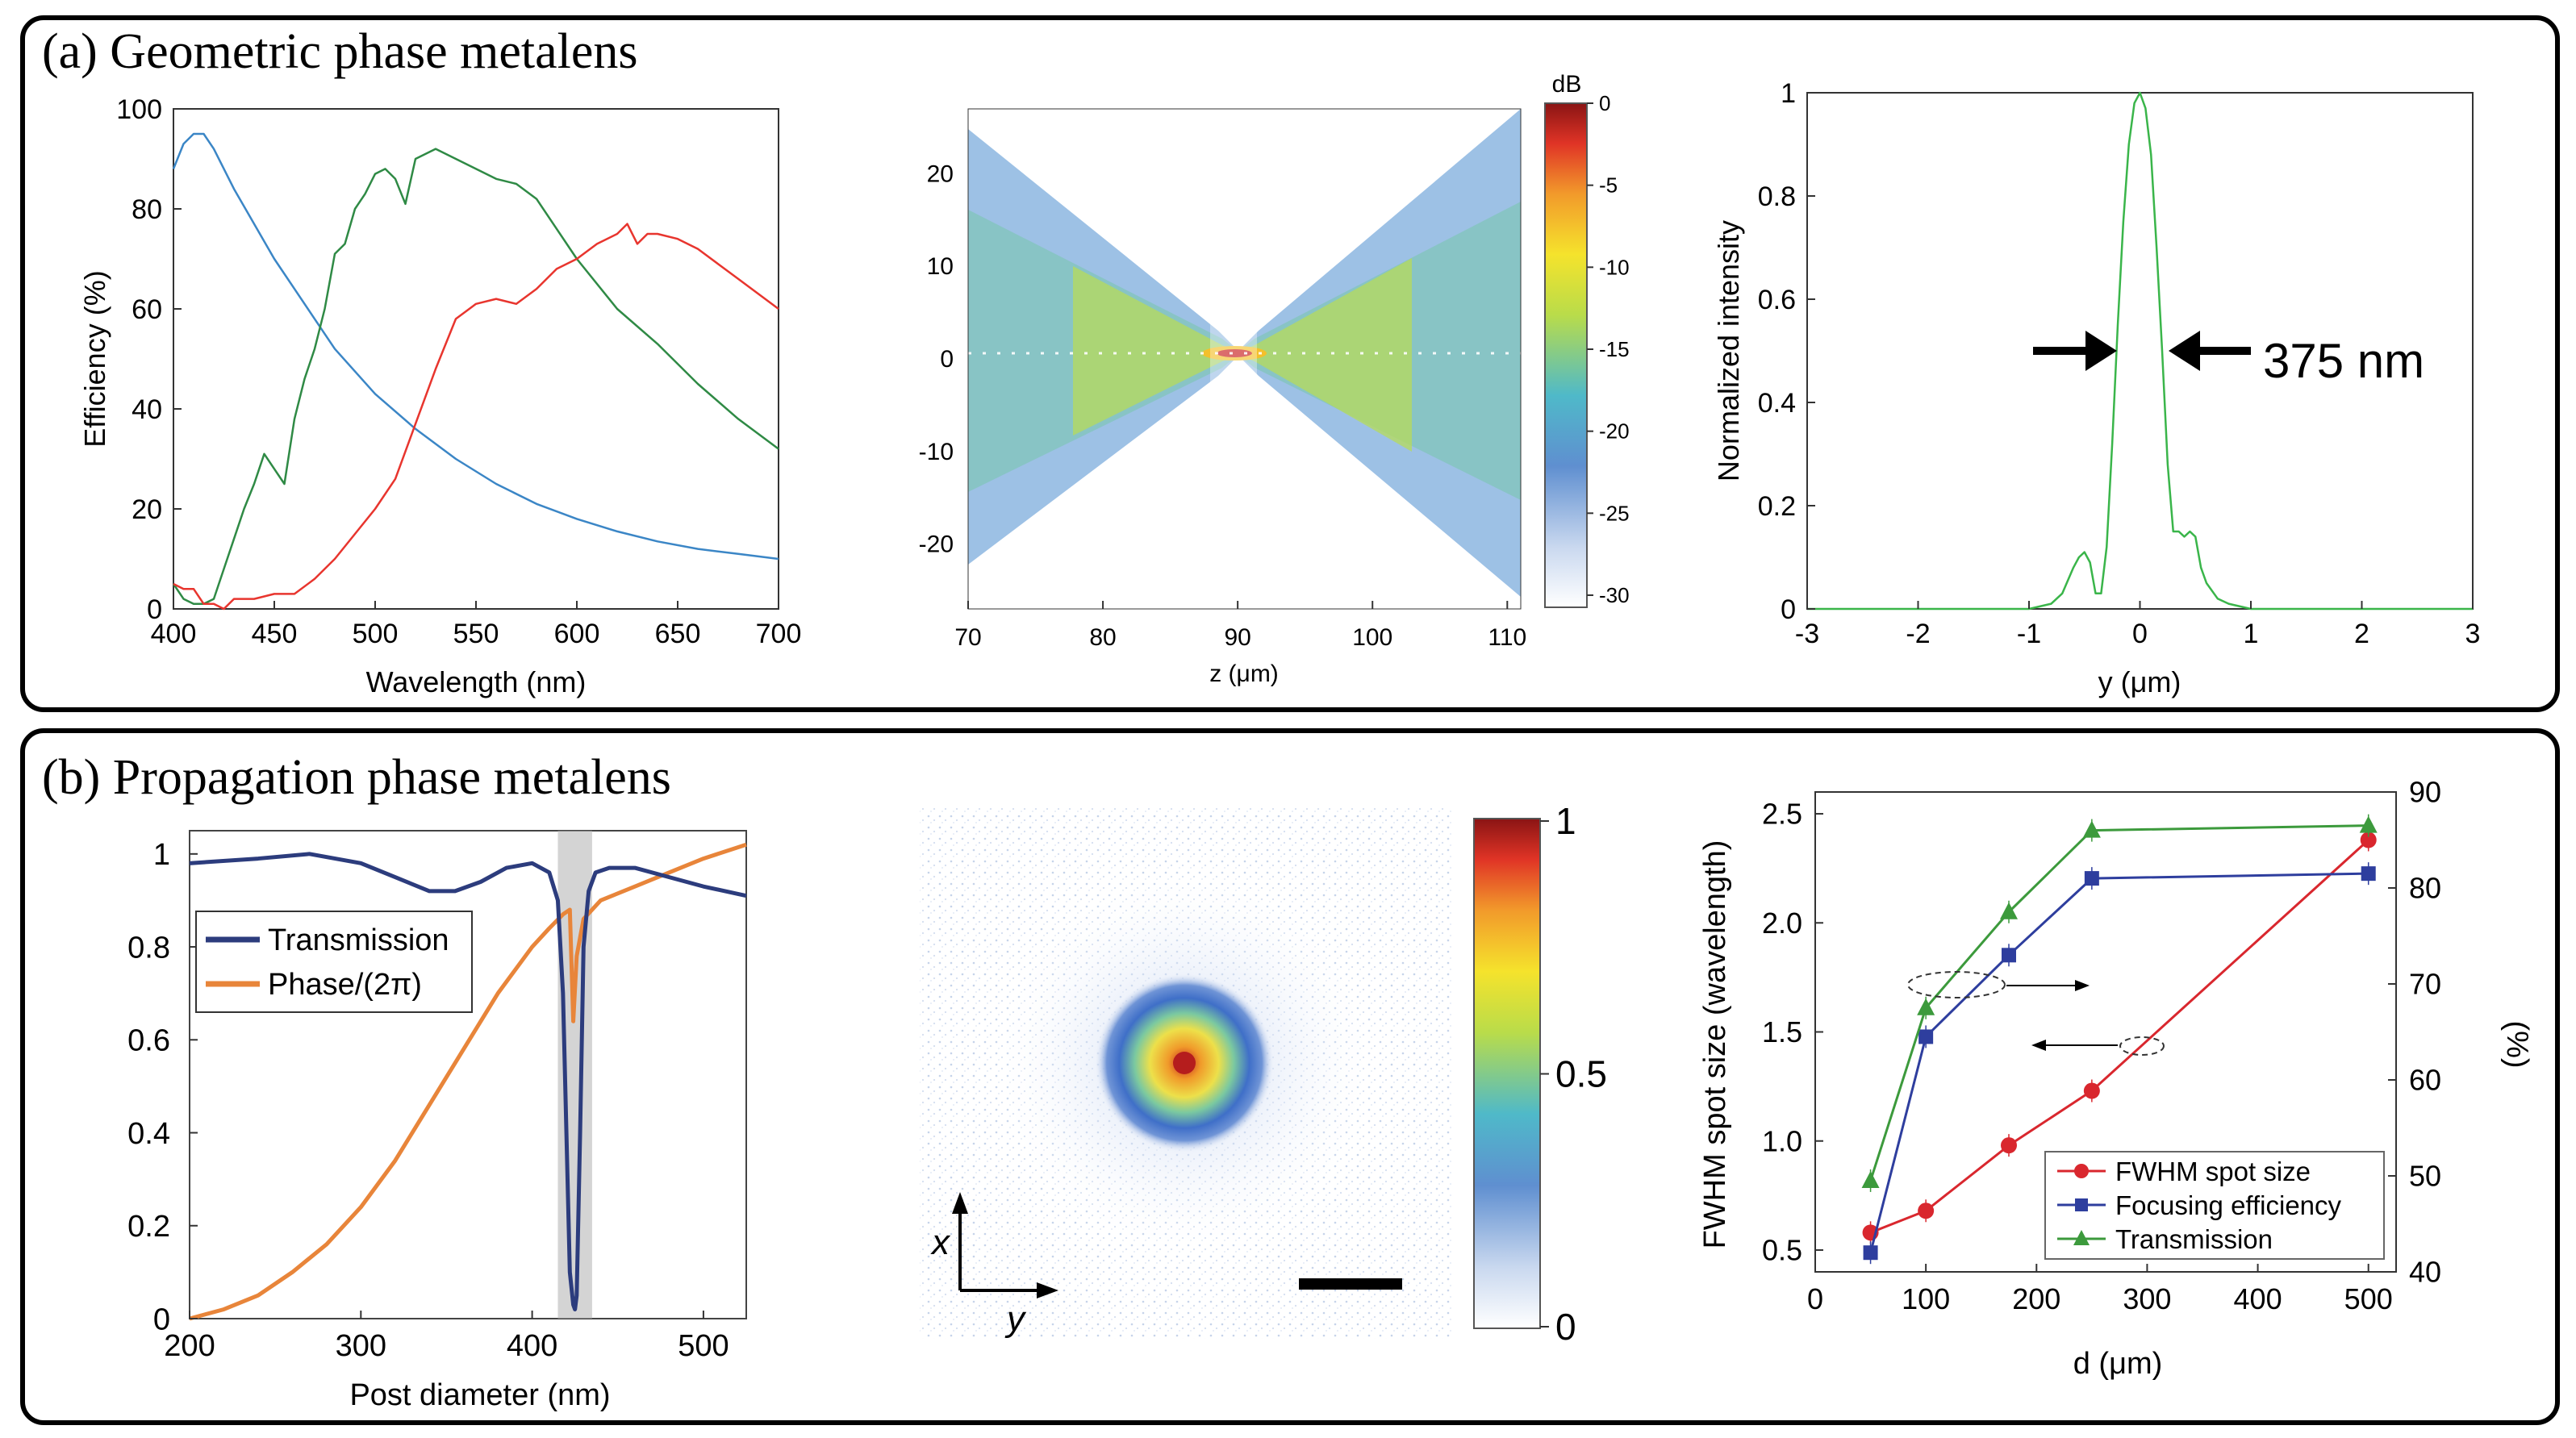  Describe the element at coordinates (2361, 634) in the screenshot. I see `x-tick-label: 2` at that location.